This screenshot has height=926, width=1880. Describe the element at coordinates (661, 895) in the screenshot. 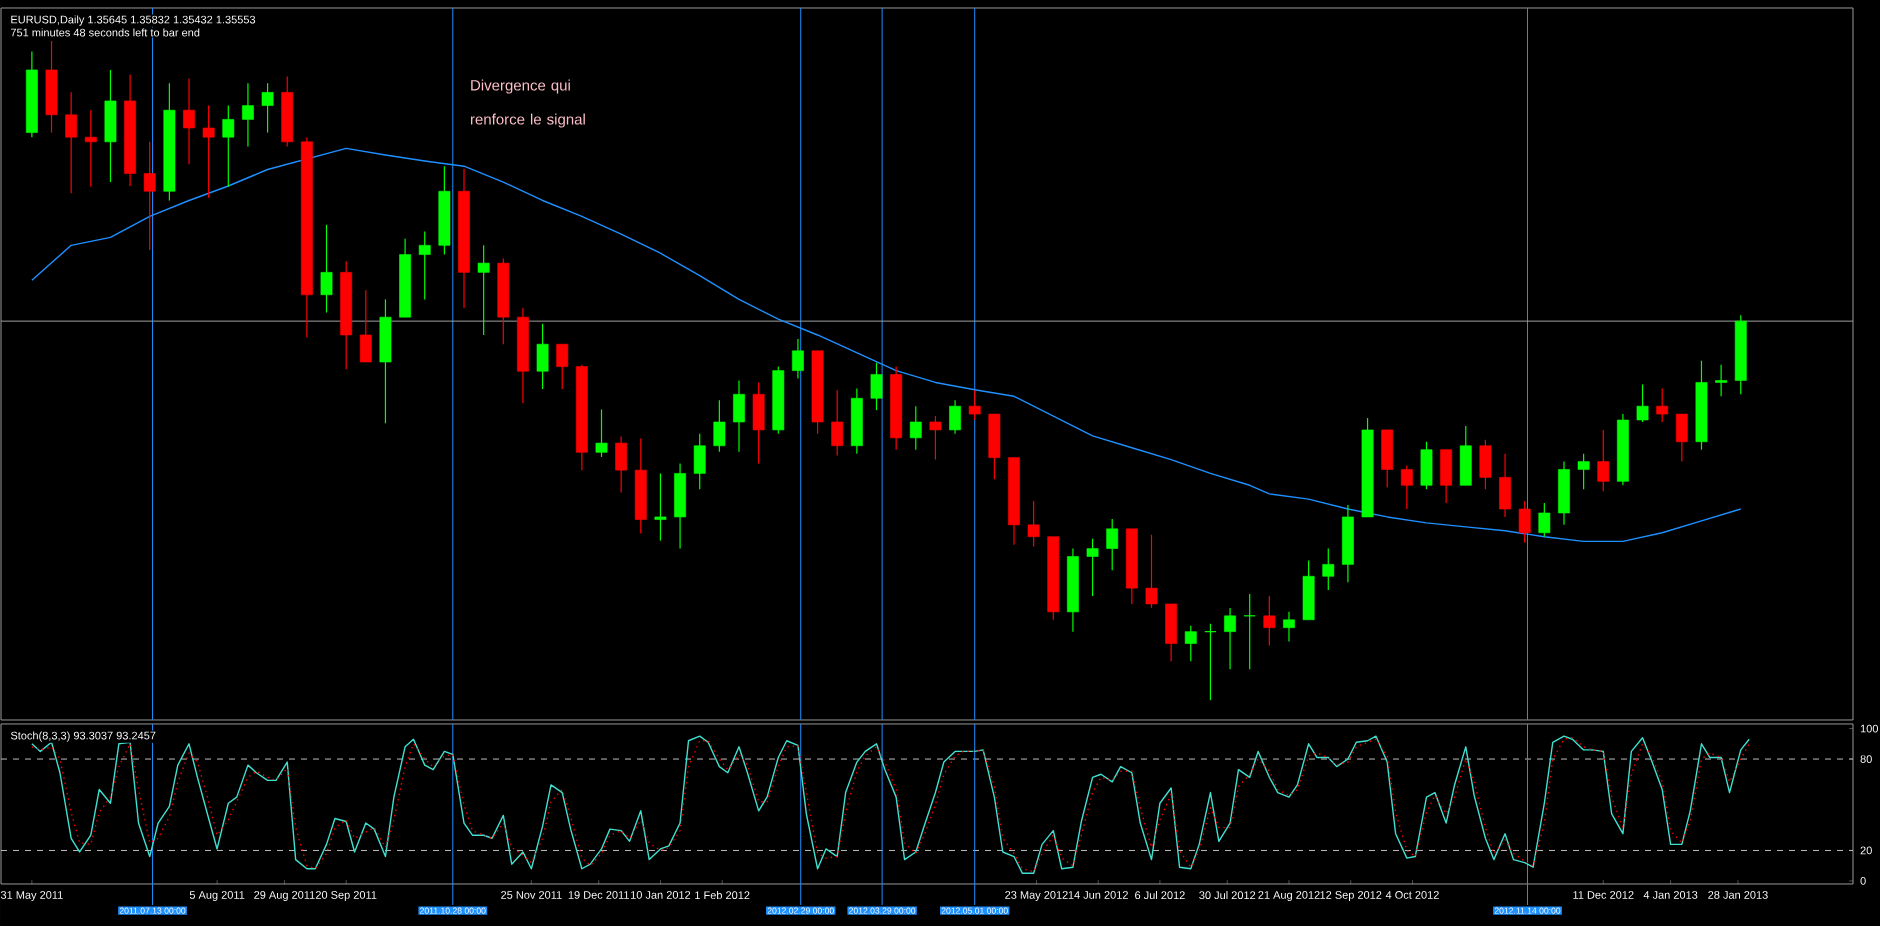

I see `x-tick-label: 10 Jan 2012` at that location.